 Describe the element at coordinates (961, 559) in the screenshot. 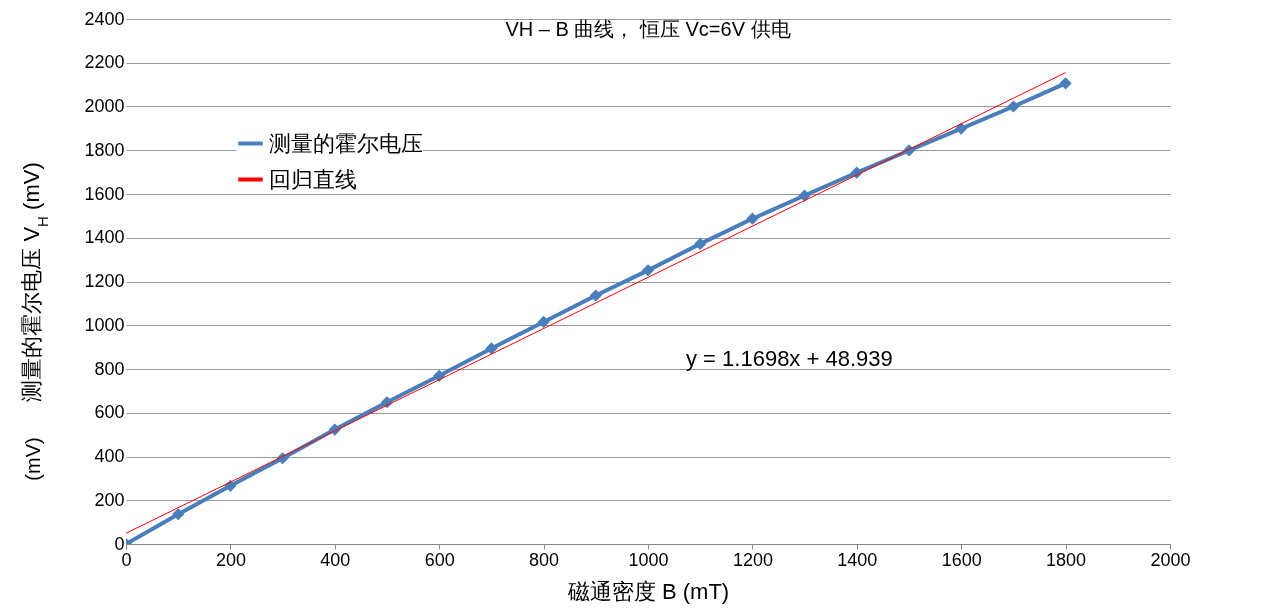

I see `x-tick-label: 1600` at that location.